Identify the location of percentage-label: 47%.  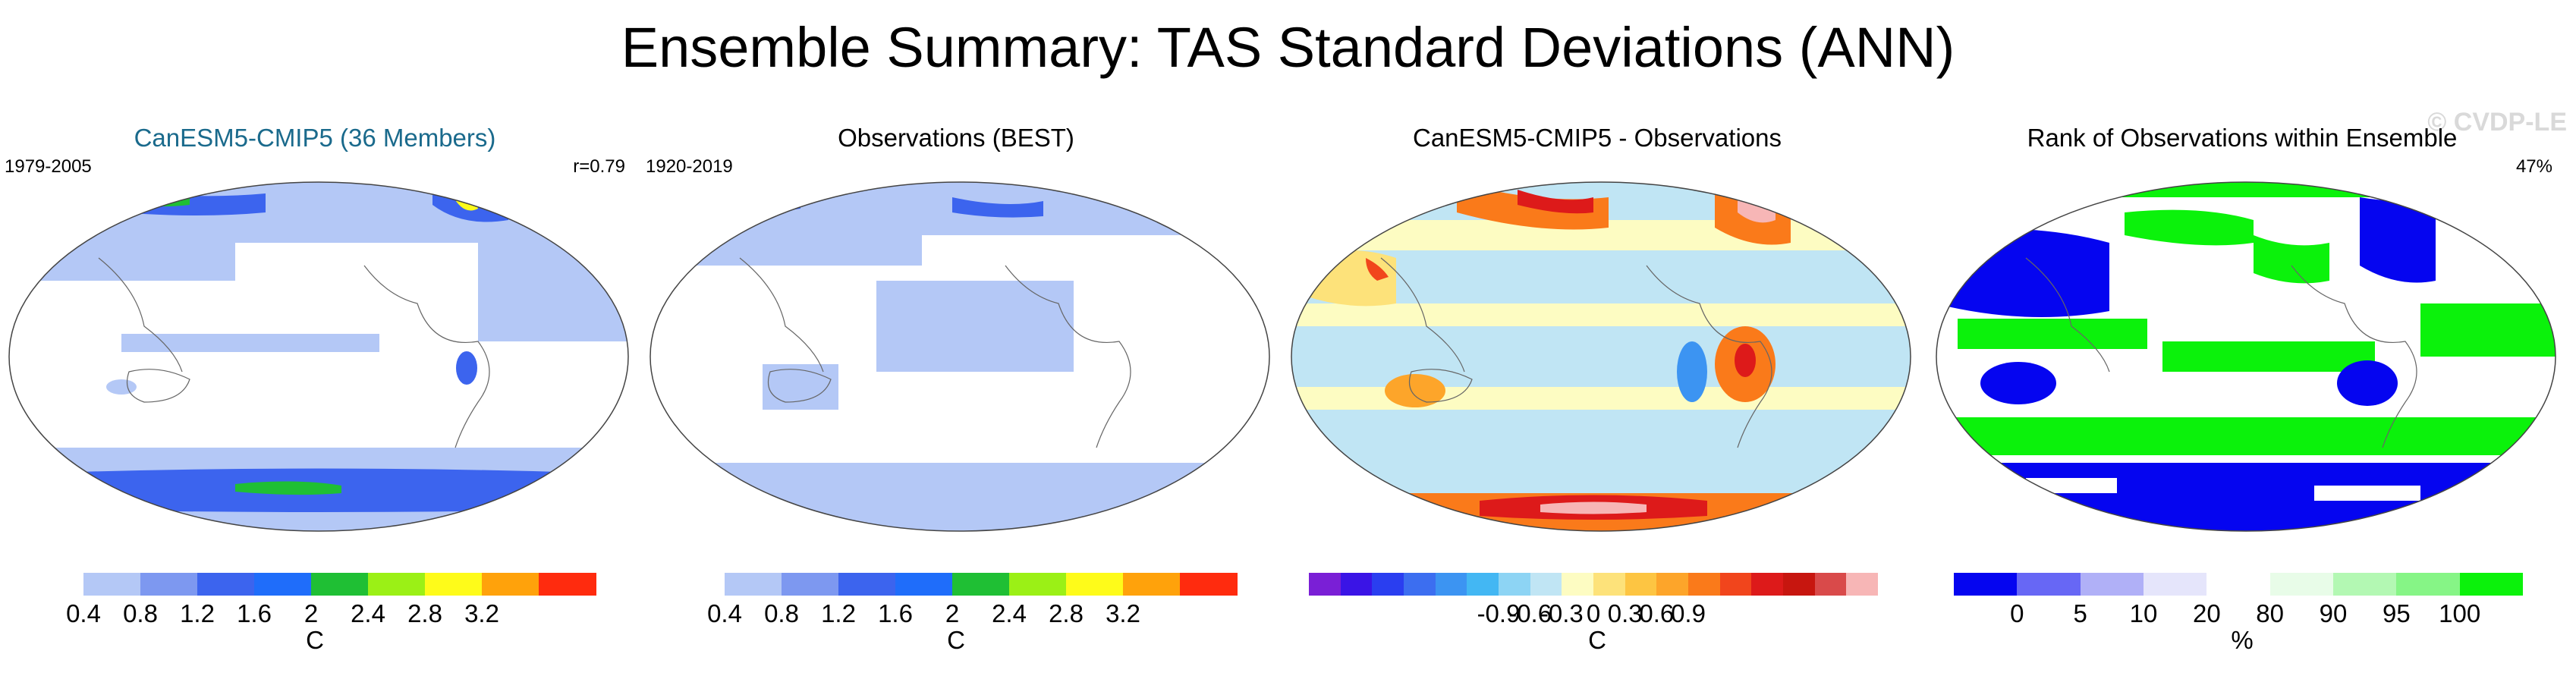
(2533, 166).